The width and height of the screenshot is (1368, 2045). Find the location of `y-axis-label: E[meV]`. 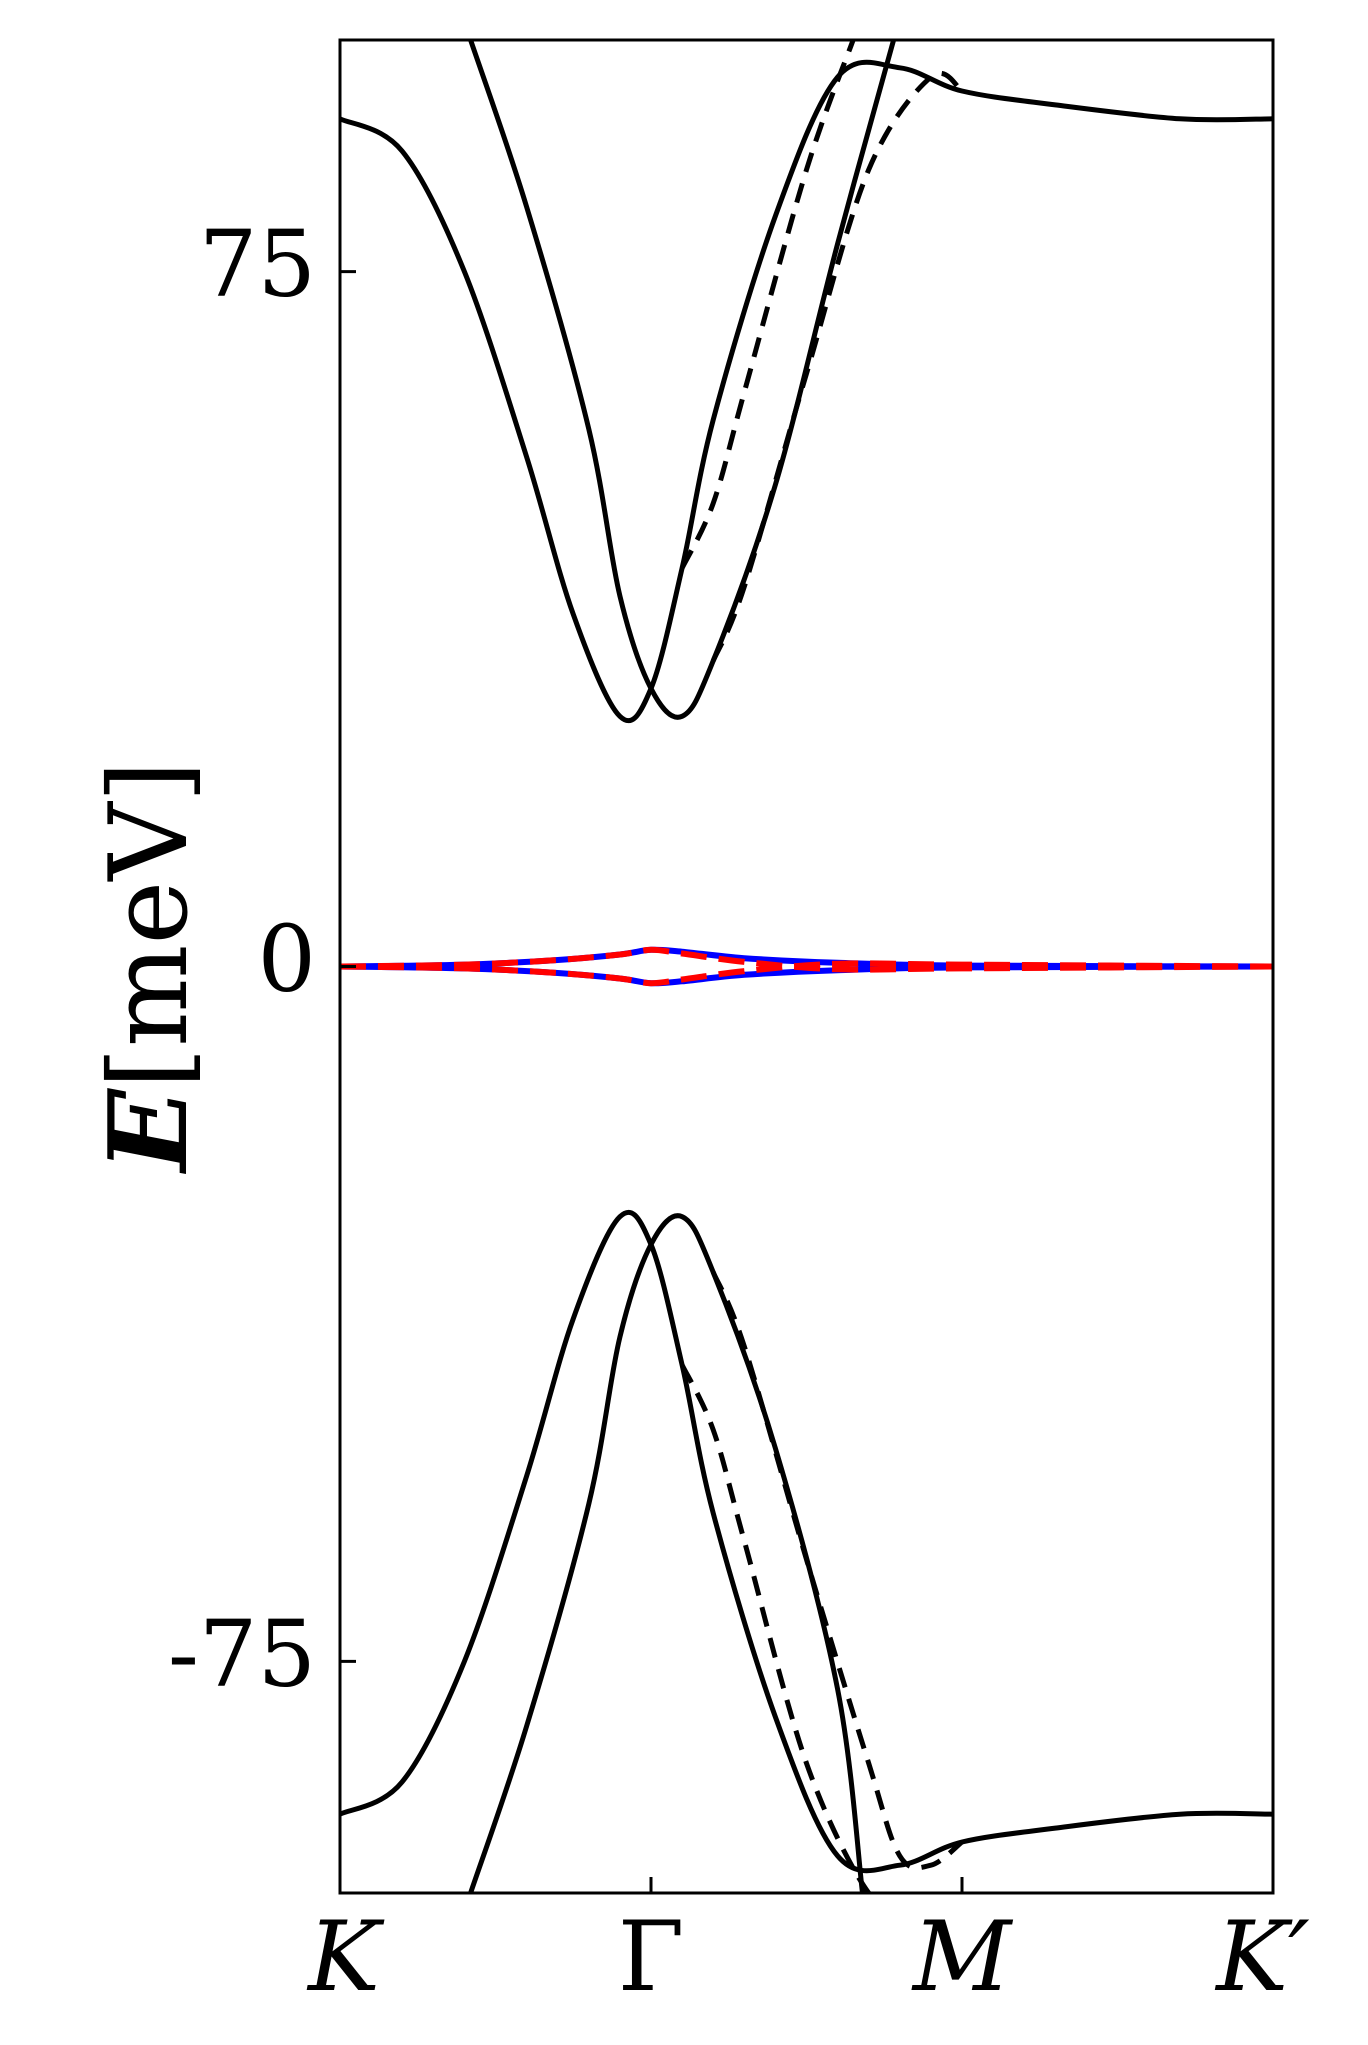

y-axis-label: E[meV] is located at coordinates (149, 968).